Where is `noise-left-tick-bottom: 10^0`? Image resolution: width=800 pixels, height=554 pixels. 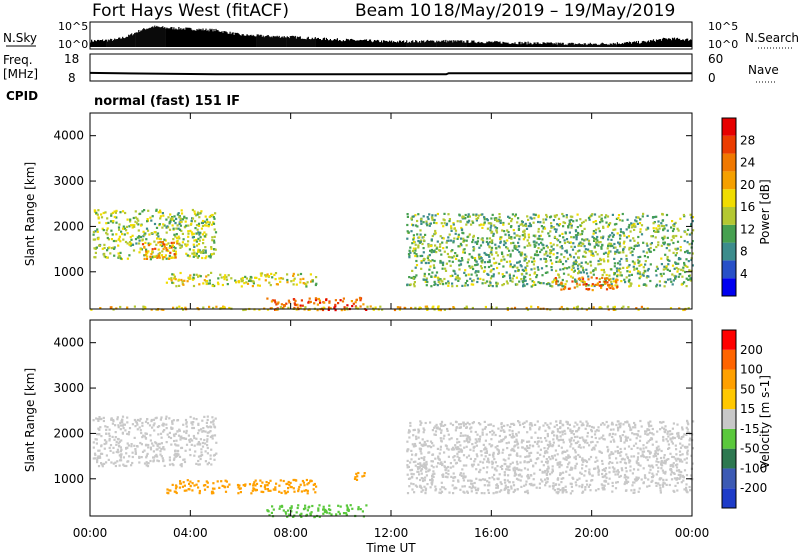
noise-left-tick-bottom: 10^0 is located at coordinates (73, 44).